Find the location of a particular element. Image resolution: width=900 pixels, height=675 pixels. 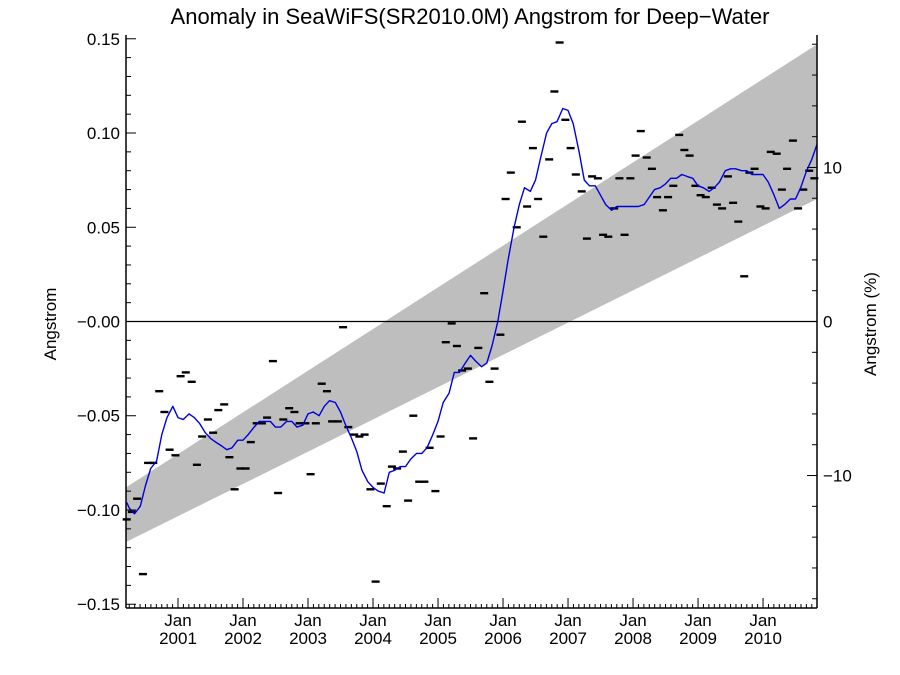

y-tick-label-left: 0.05 is located at coordinates (103, 227).